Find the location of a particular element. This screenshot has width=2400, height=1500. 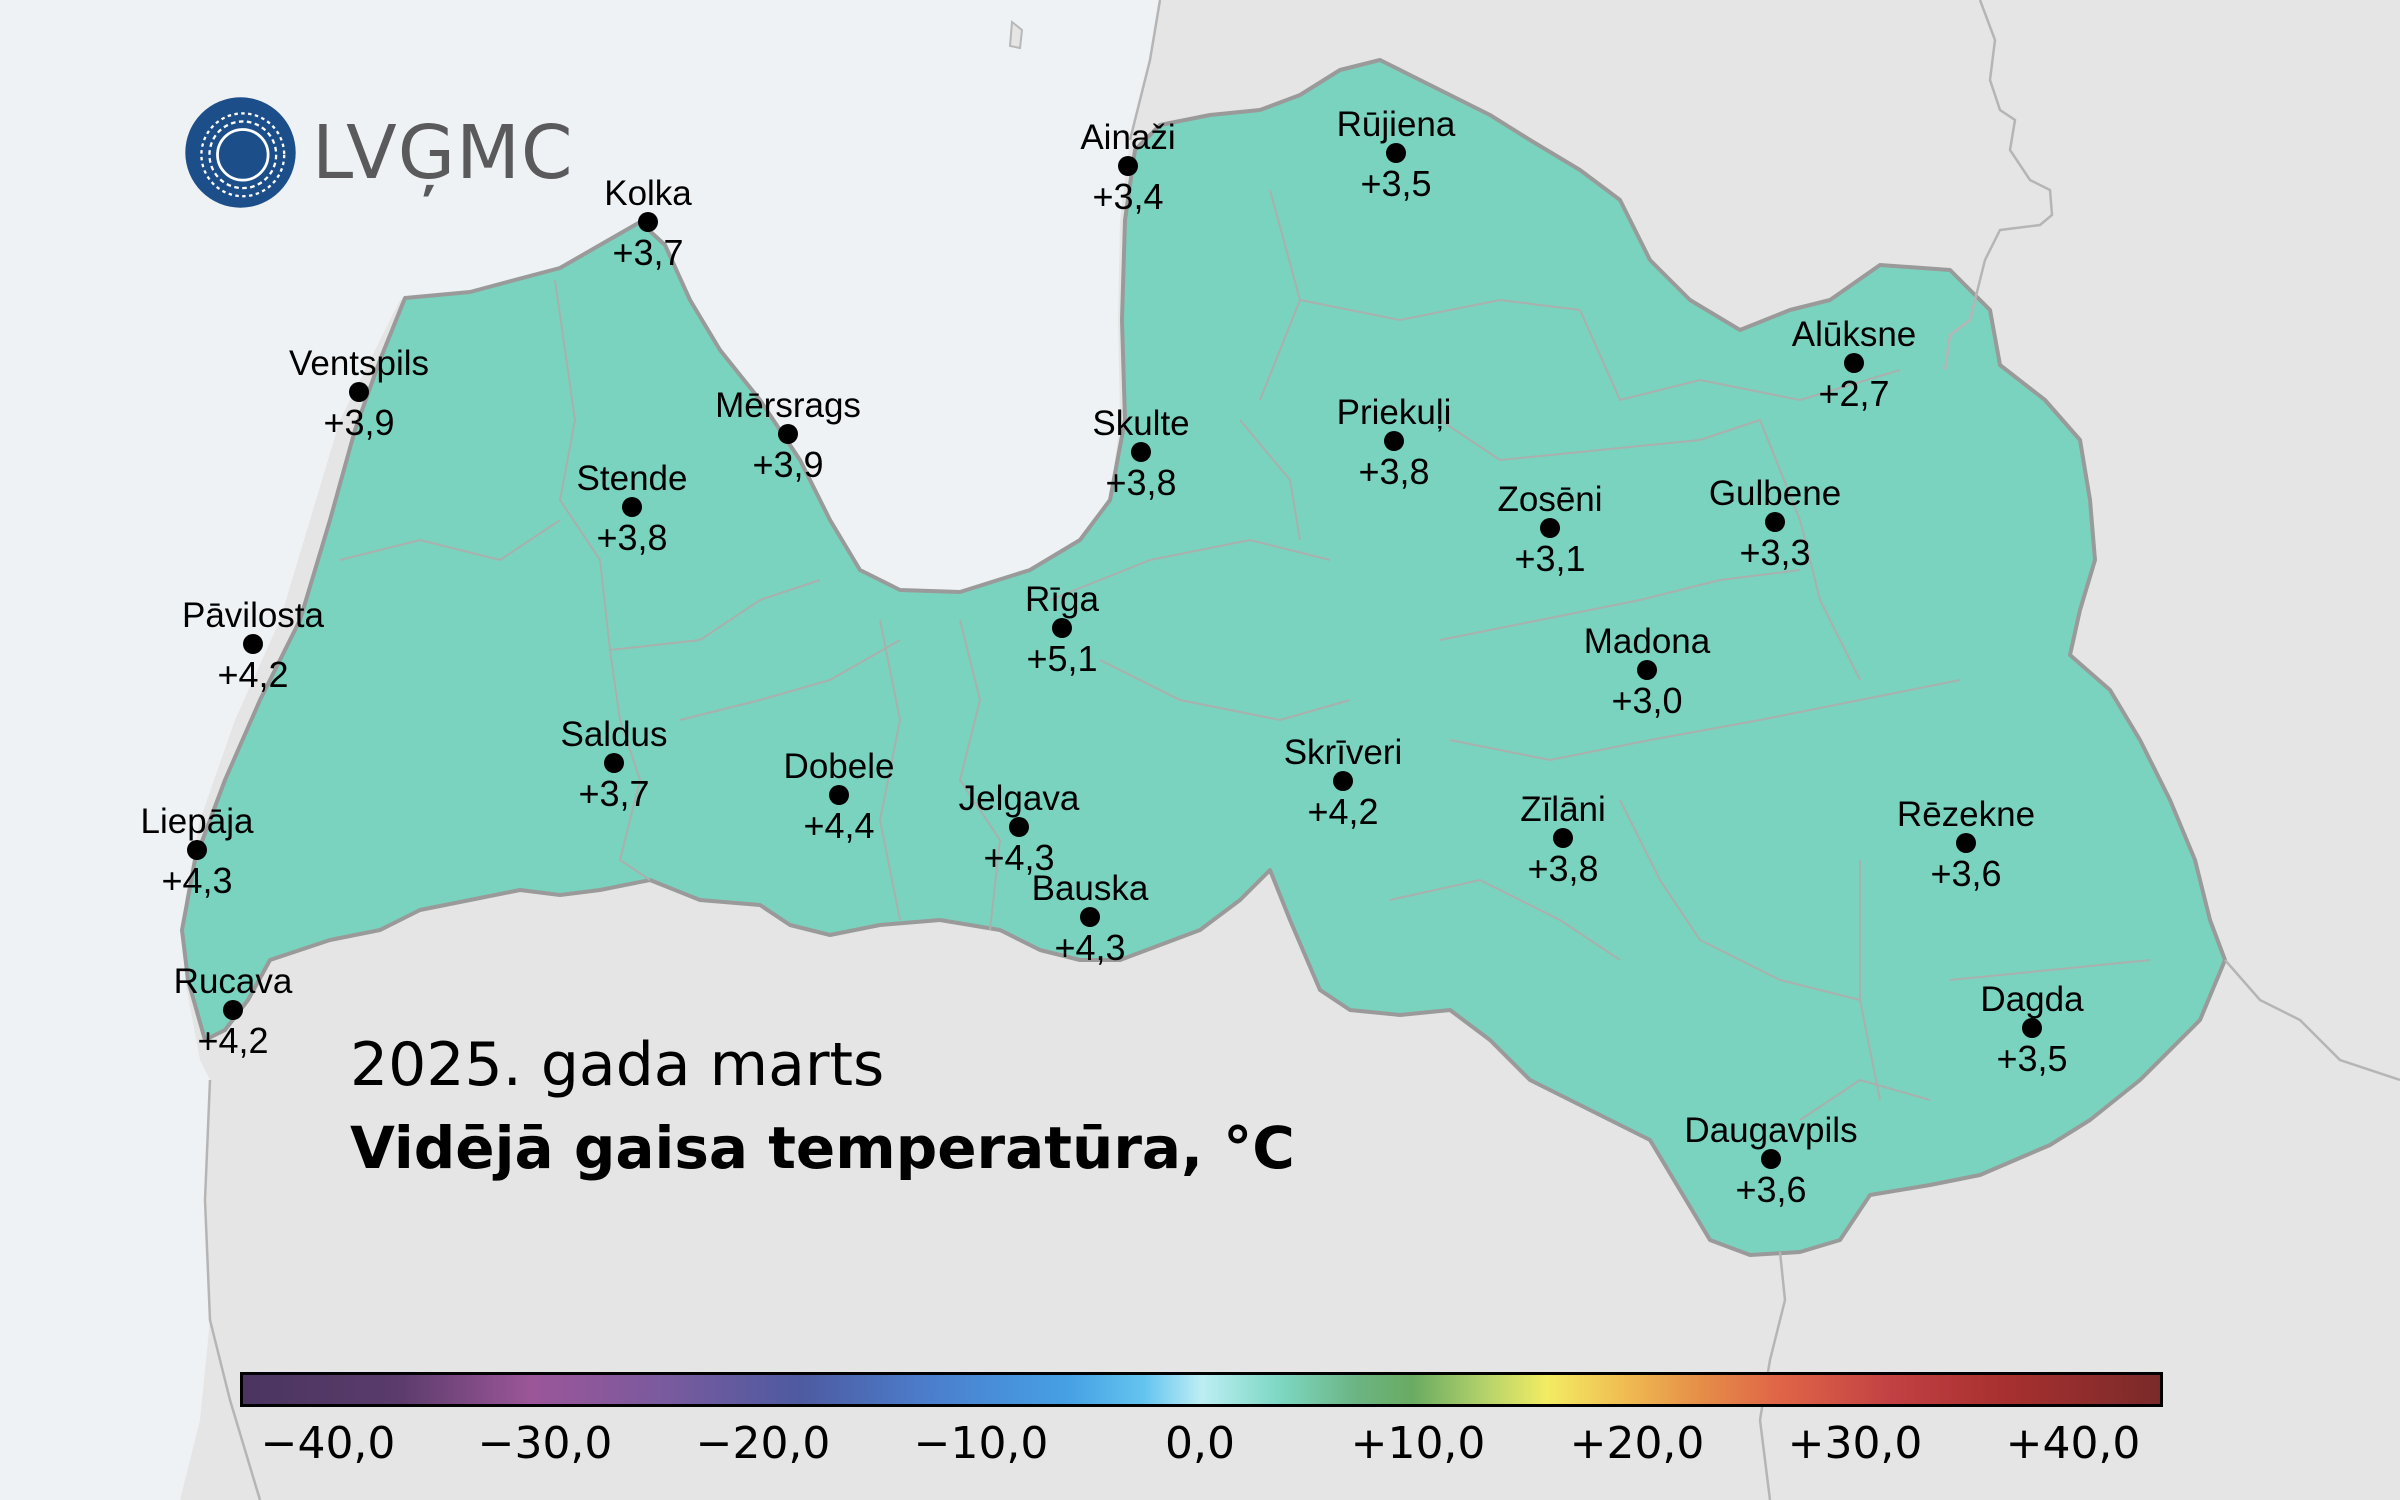

station-marker: Ainaži +3,4 is located at coordinates (1127, 167).